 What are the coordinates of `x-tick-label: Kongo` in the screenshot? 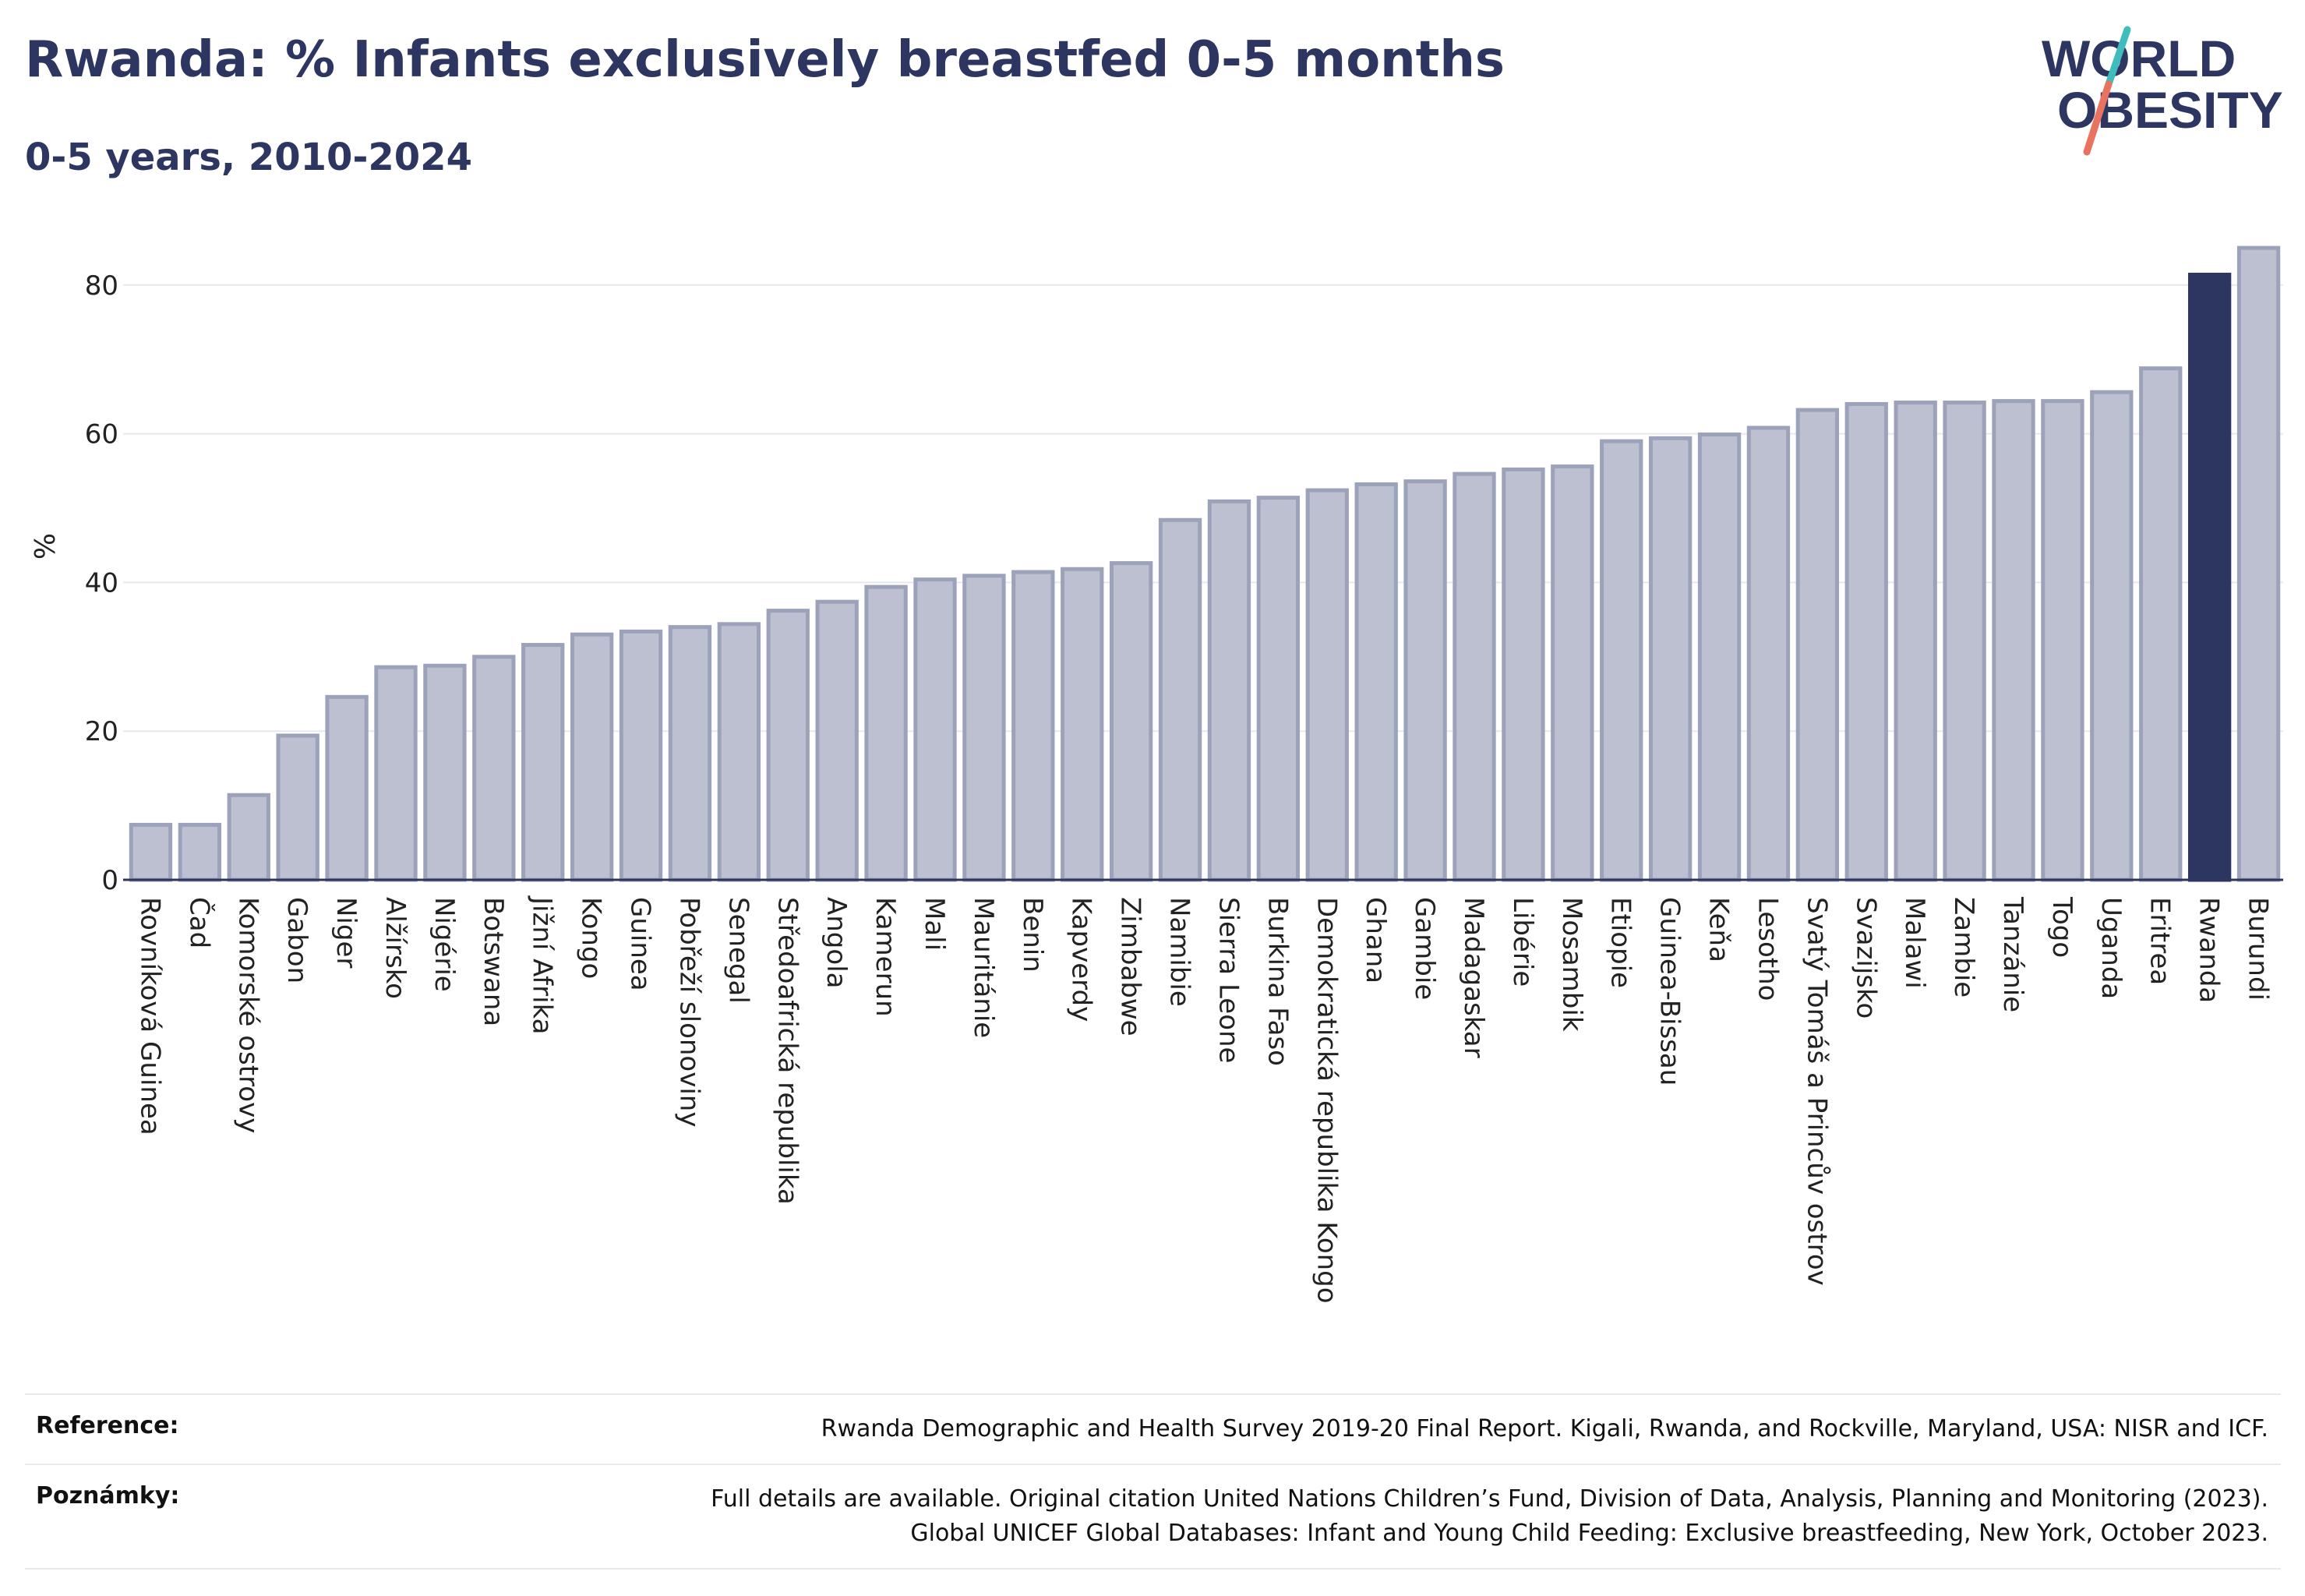 It's located at (591, 938).